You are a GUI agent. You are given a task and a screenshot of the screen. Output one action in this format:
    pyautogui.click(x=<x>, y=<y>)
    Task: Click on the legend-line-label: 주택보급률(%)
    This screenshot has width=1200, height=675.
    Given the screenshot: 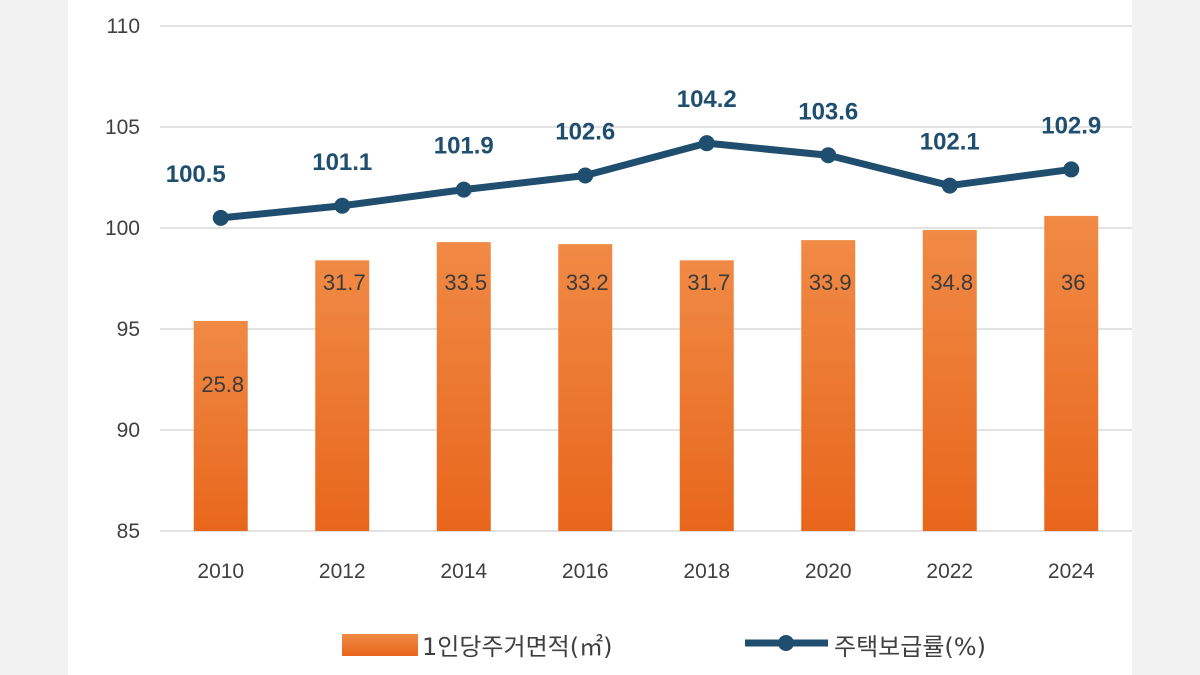 What is the action you would take?
    pyautogui.click(x=910, y=647)
    